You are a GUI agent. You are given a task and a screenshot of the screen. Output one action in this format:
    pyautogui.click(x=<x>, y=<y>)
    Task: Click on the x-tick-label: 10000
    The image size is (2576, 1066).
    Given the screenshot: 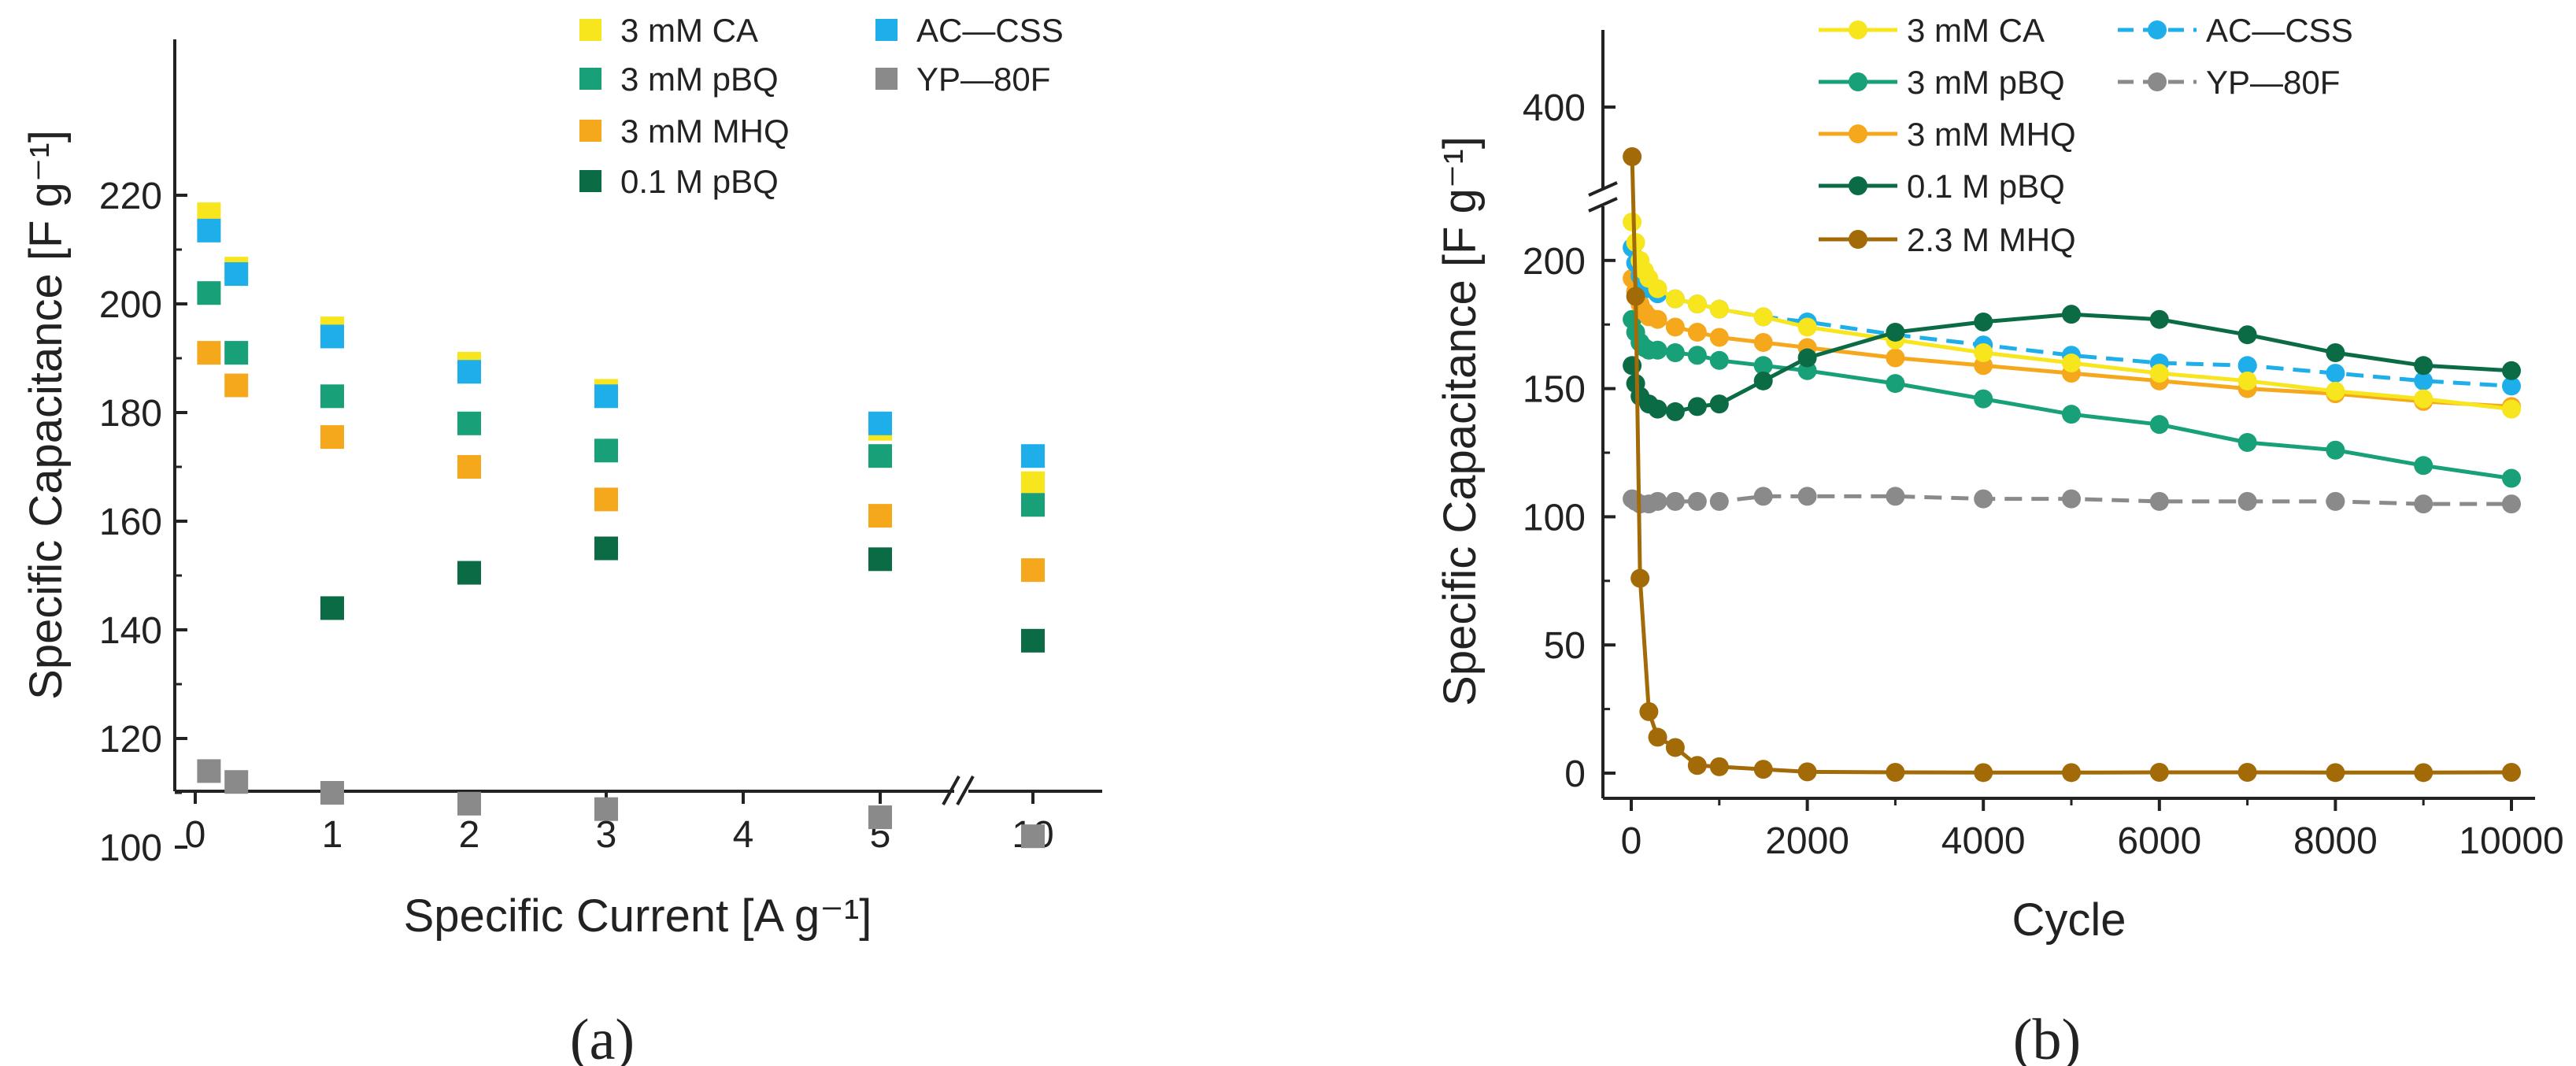 What is the action you would take?
    pyautogui.click(x=2511, y=841)
    